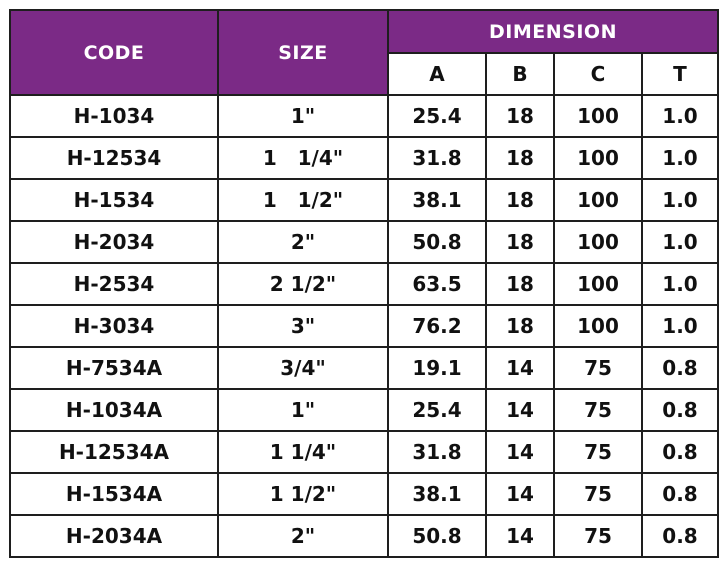  I want to click on code-cell: H-2034A, so click(114, 536).